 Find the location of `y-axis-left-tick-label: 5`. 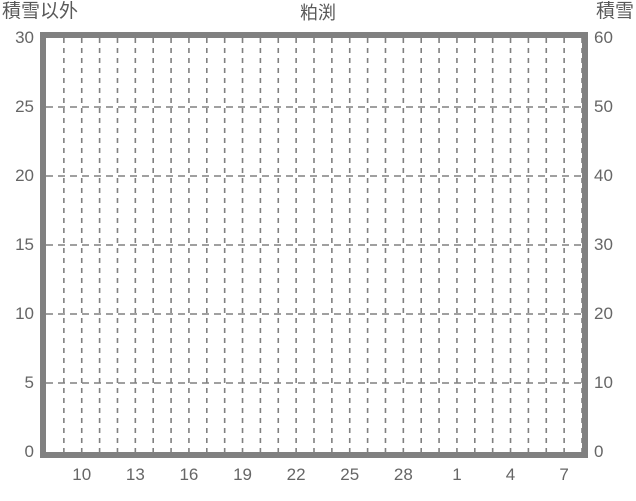

y-axis-left-tick-label: 5 is located at coordinates (29, 382).